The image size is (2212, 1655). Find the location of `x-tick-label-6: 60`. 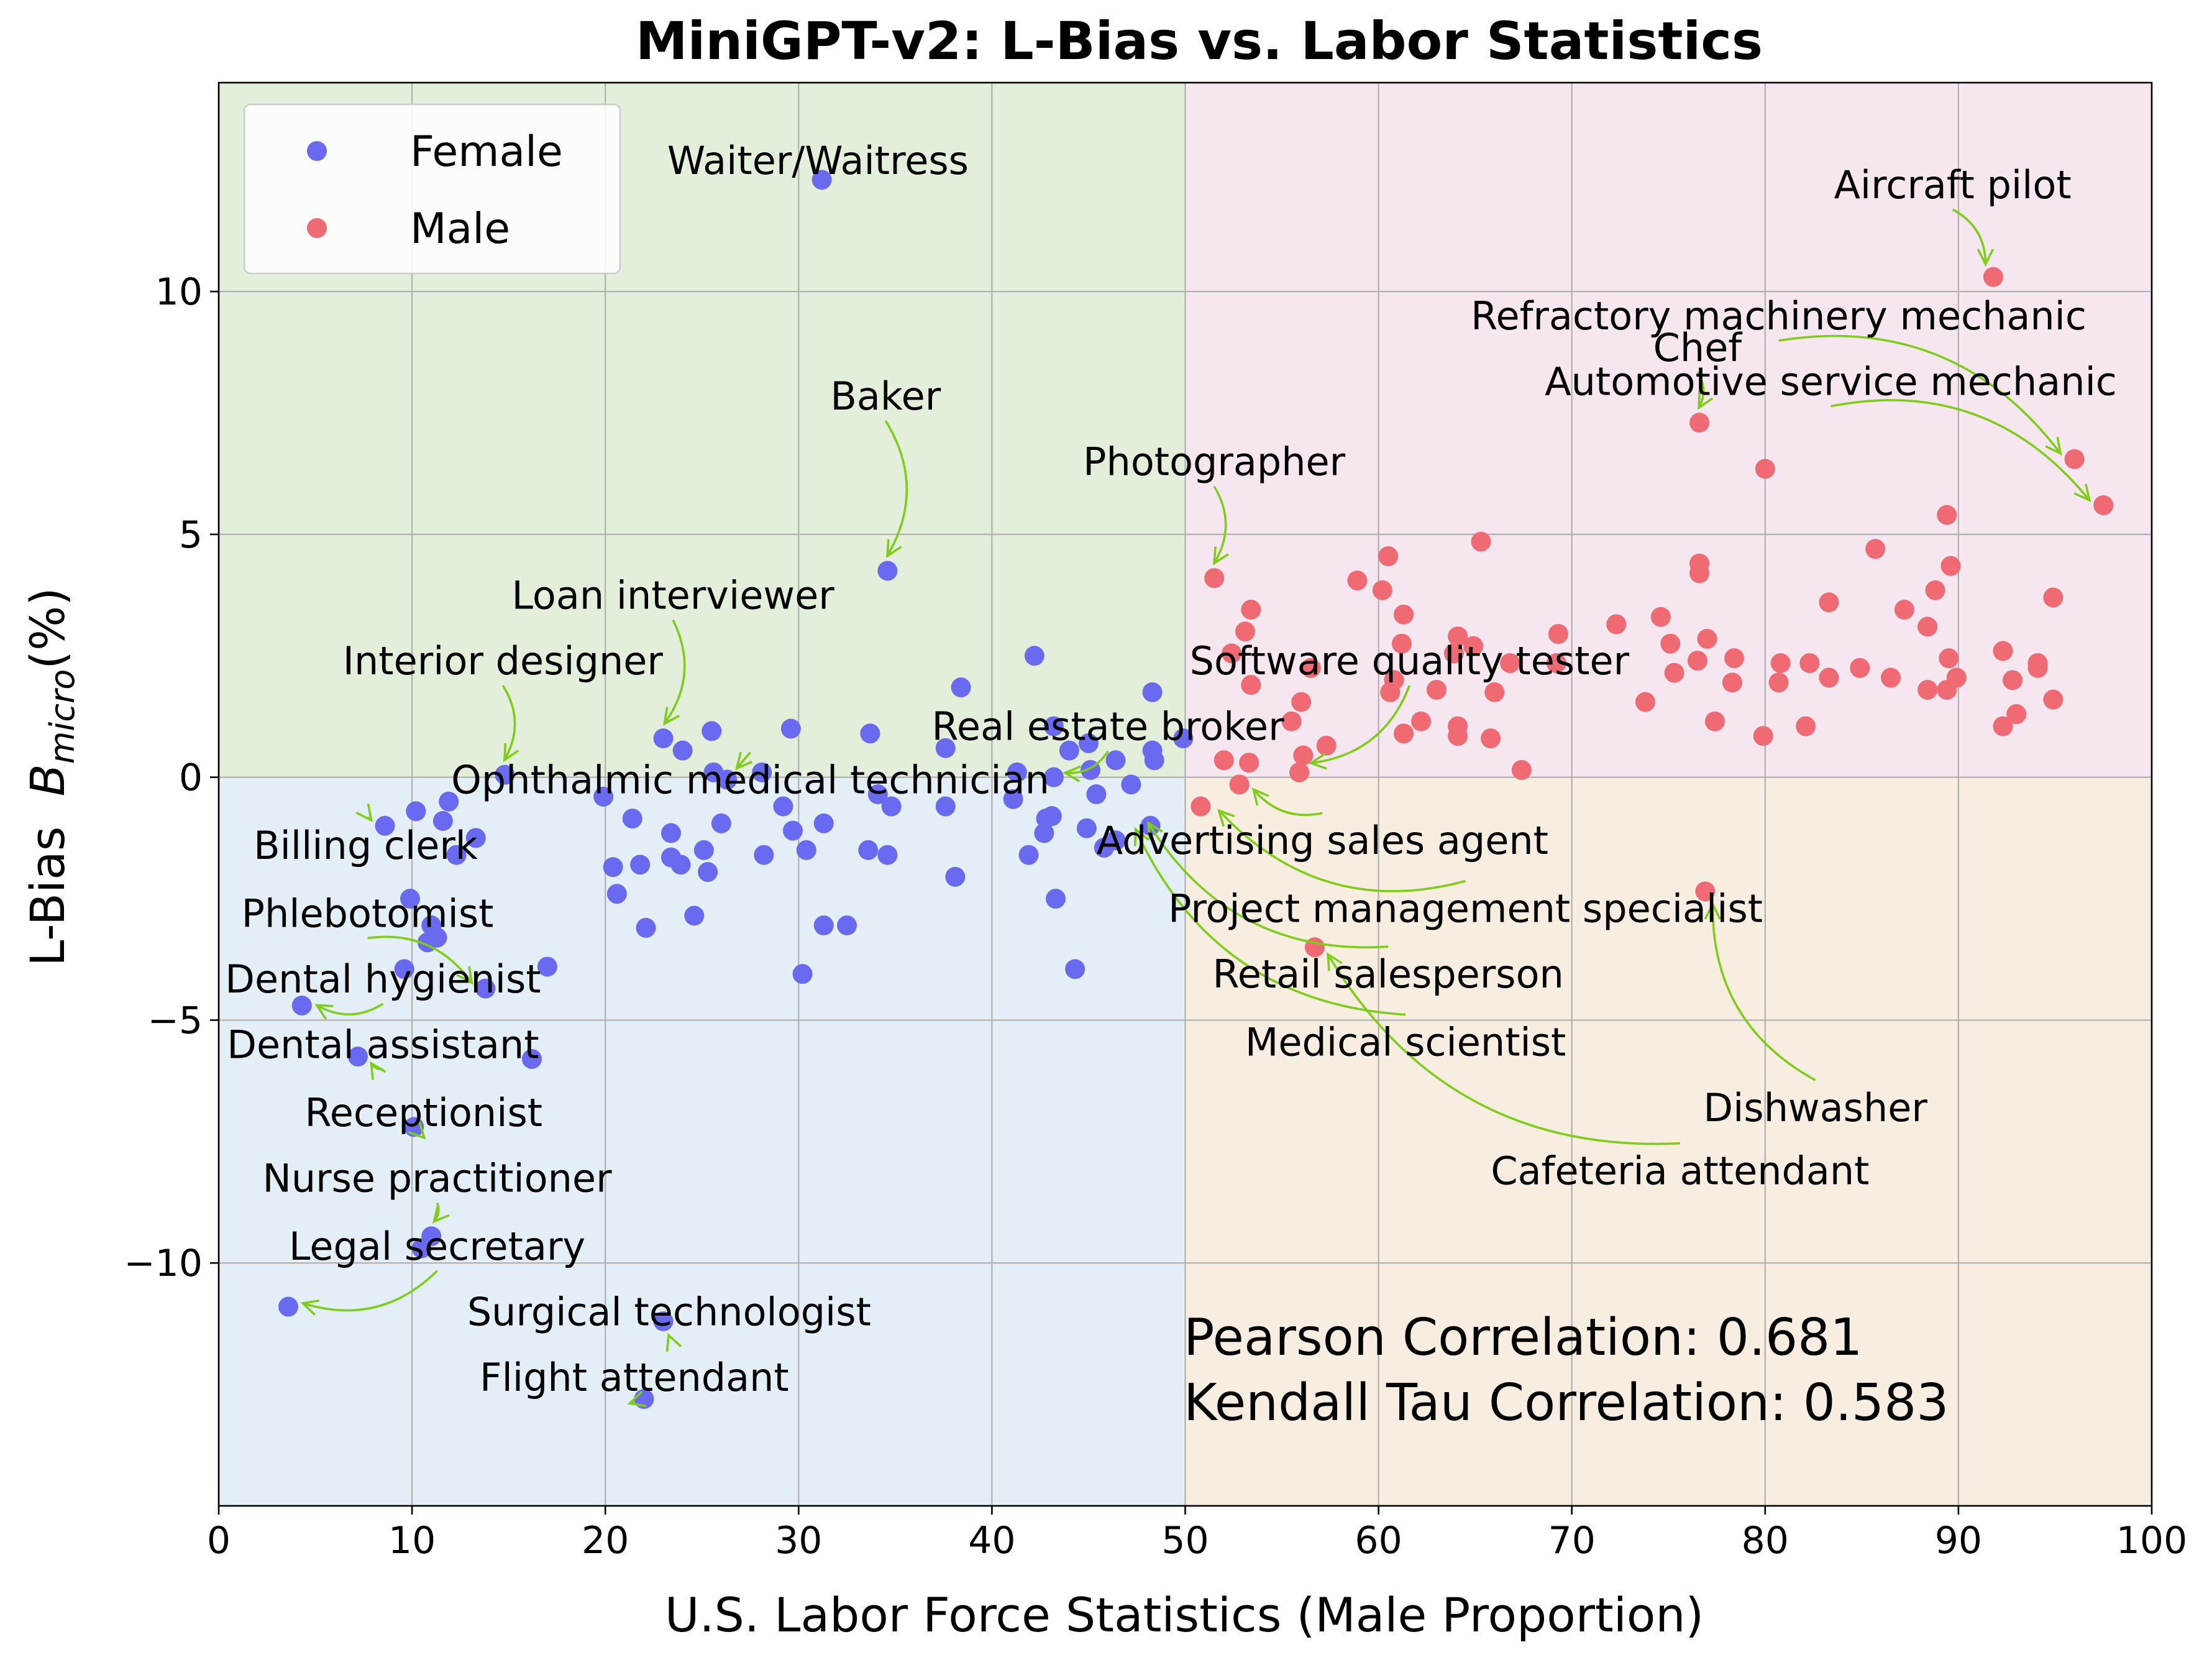

x-tick-label-6: 60 is located at coordinates (1378, 1540).